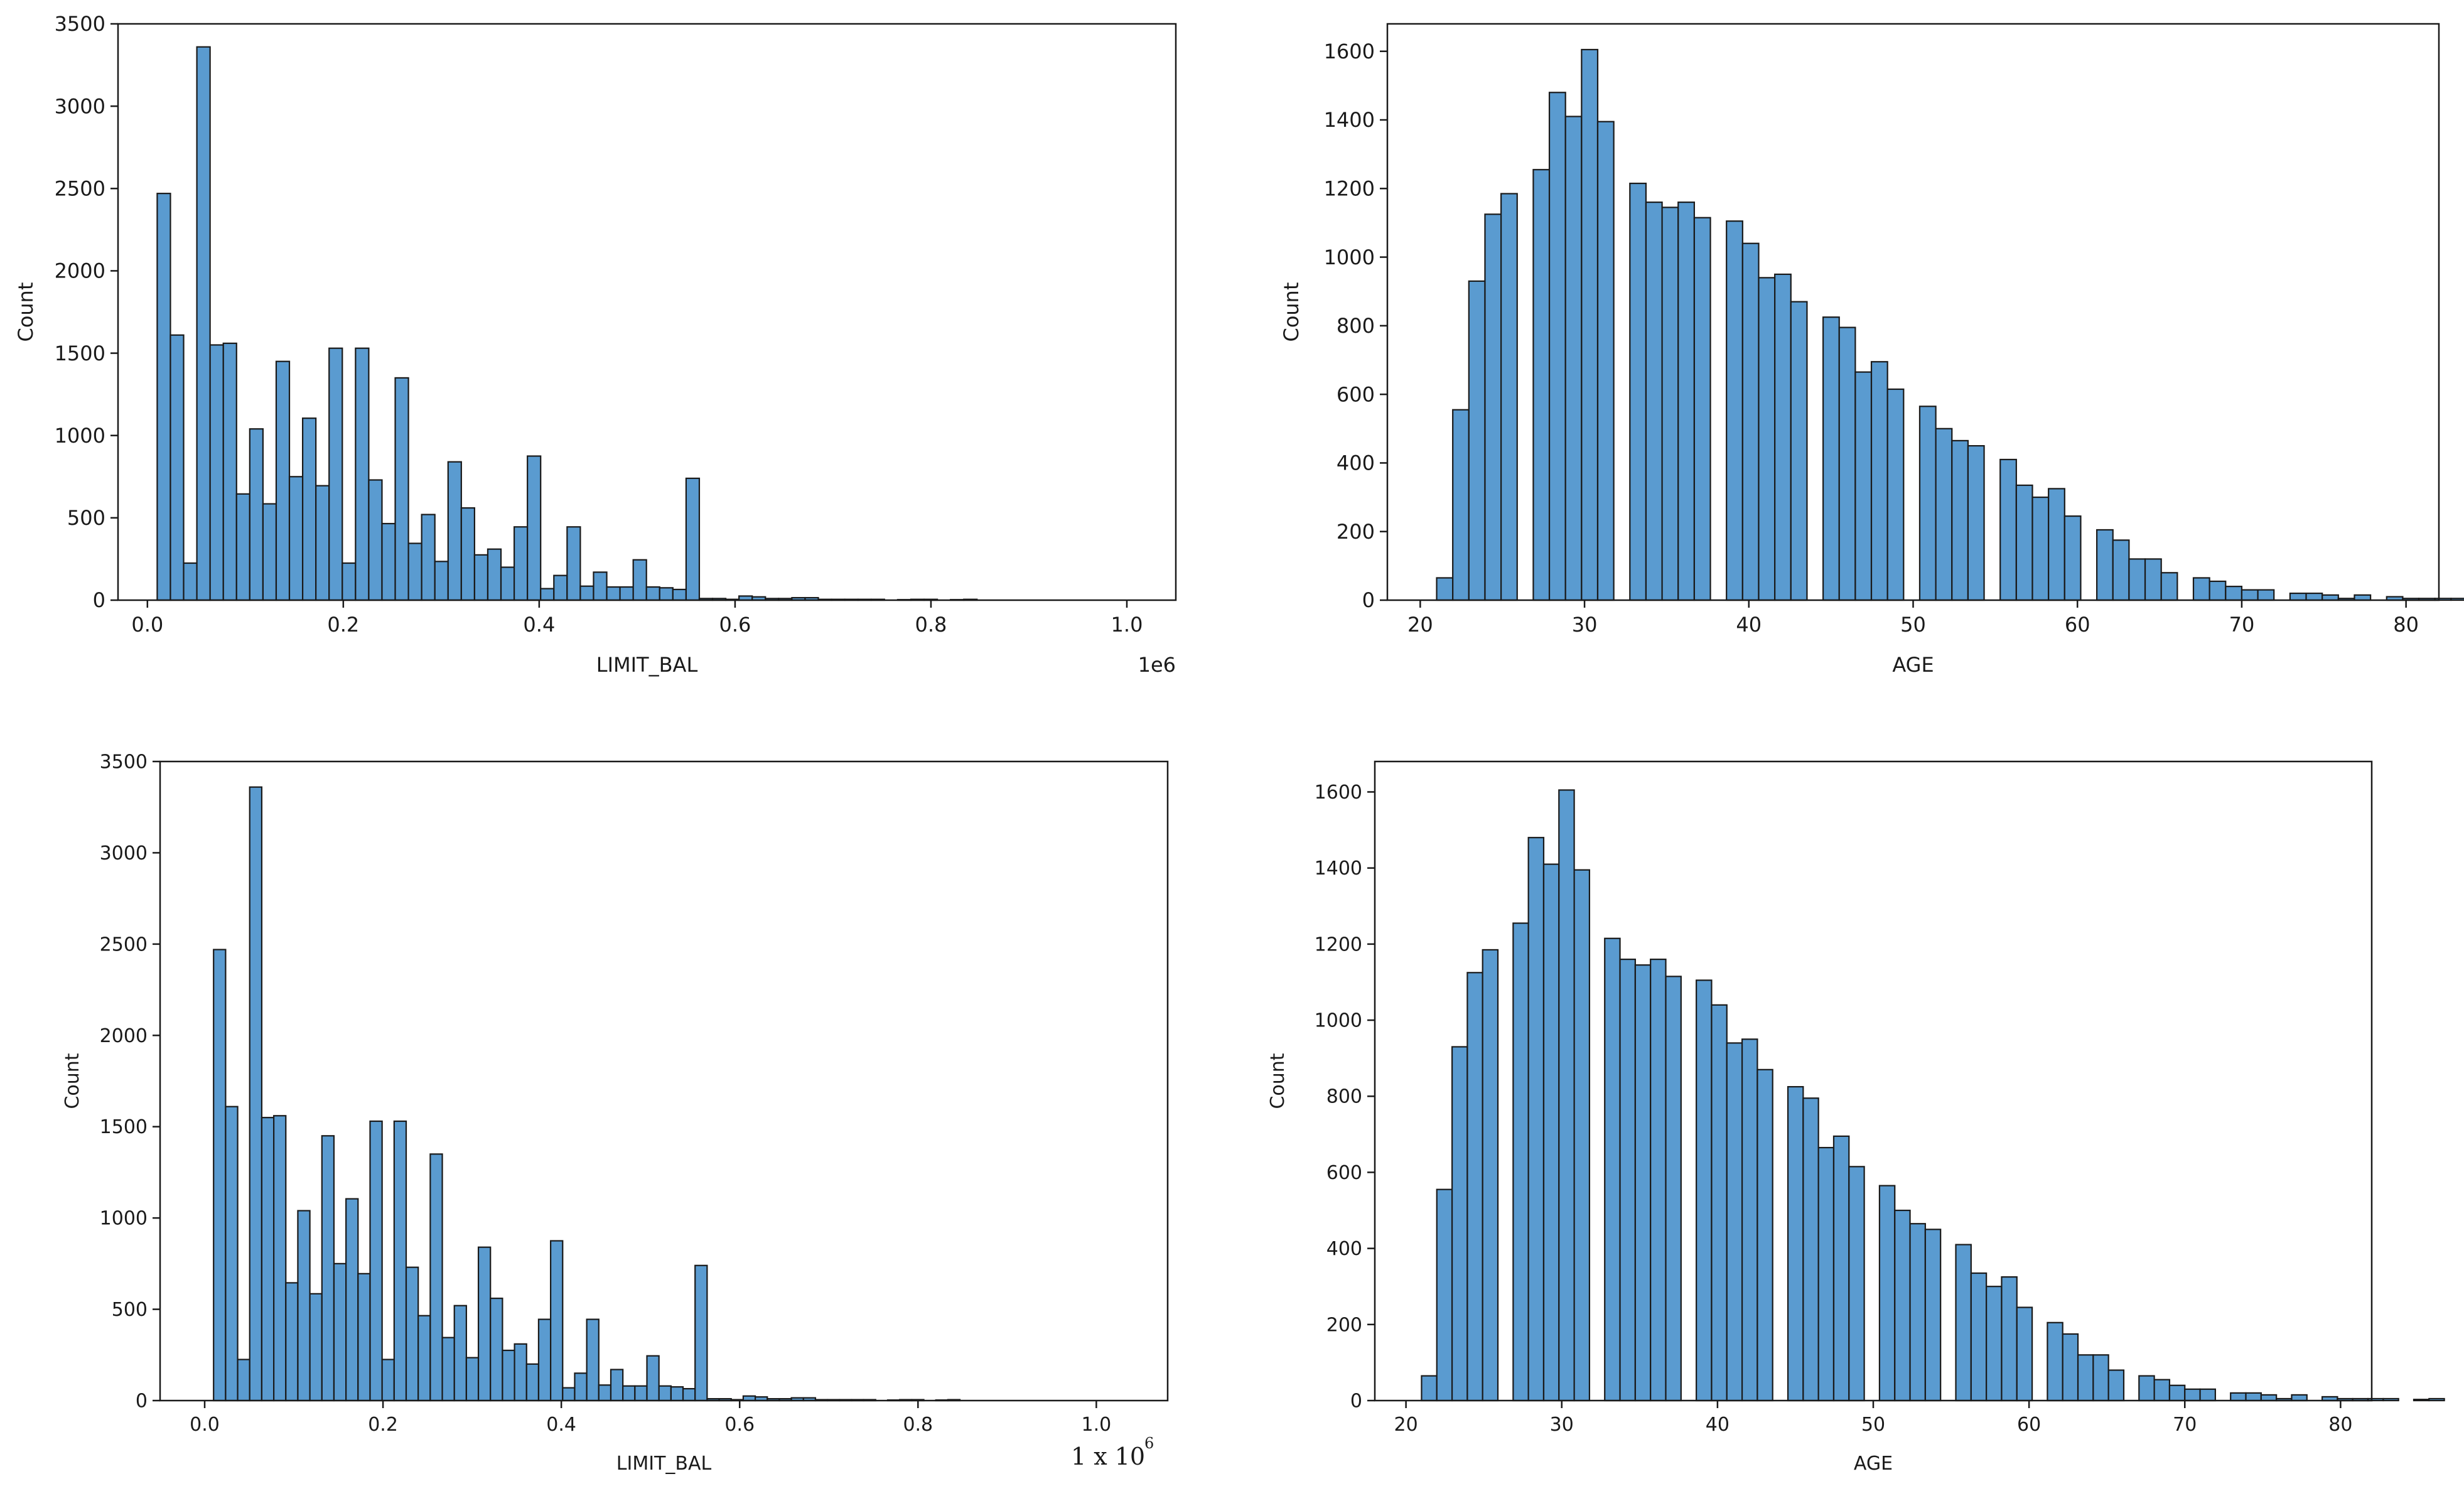 This screenshot has width=2464, height=1496. I want to click on x-tick-label: 20, so click(1420, 625).